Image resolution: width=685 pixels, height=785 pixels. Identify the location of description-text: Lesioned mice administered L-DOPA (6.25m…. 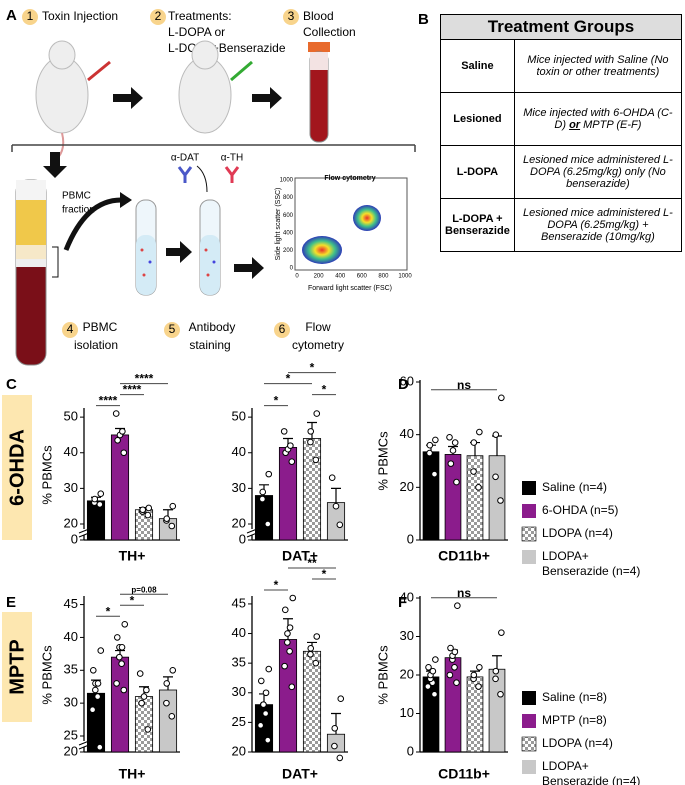
(598, 172).